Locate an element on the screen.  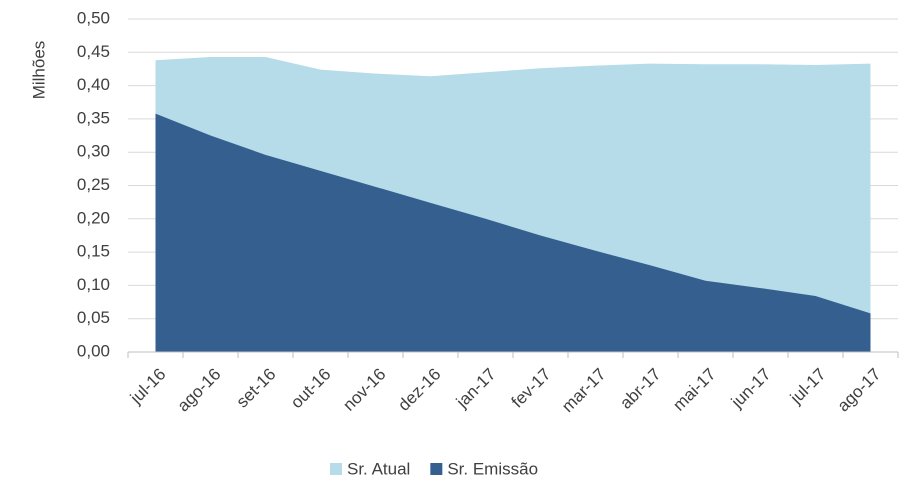
y-tick-label: 0,15 is located at coordinates (93, 251).